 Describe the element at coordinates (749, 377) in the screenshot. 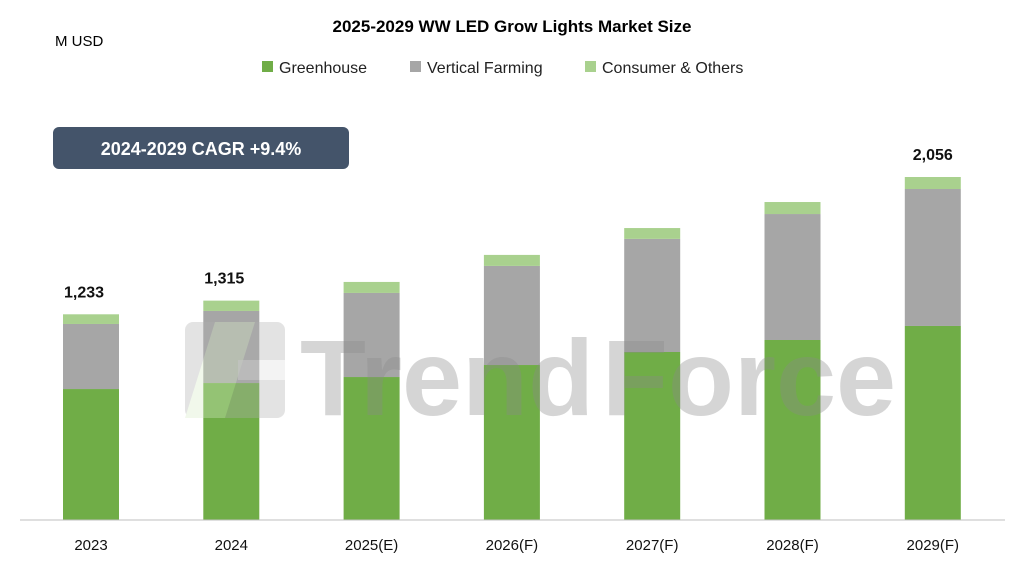

I see `svg-text: Force` at that location.